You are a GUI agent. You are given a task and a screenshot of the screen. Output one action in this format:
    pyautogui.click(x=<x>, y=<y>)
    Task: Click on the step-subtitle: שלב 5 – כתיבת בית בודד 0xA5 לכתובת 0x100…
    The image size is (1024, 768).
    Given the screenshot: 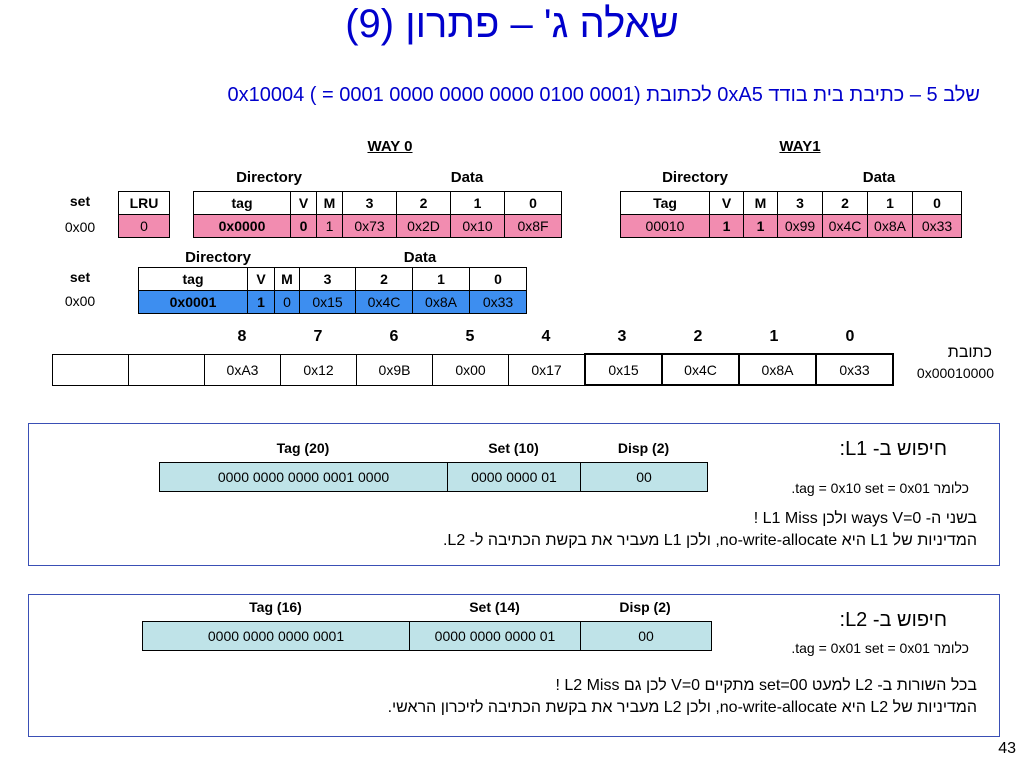 What is the action you would take?
    pyautogui.click(x=603, y=95)
    